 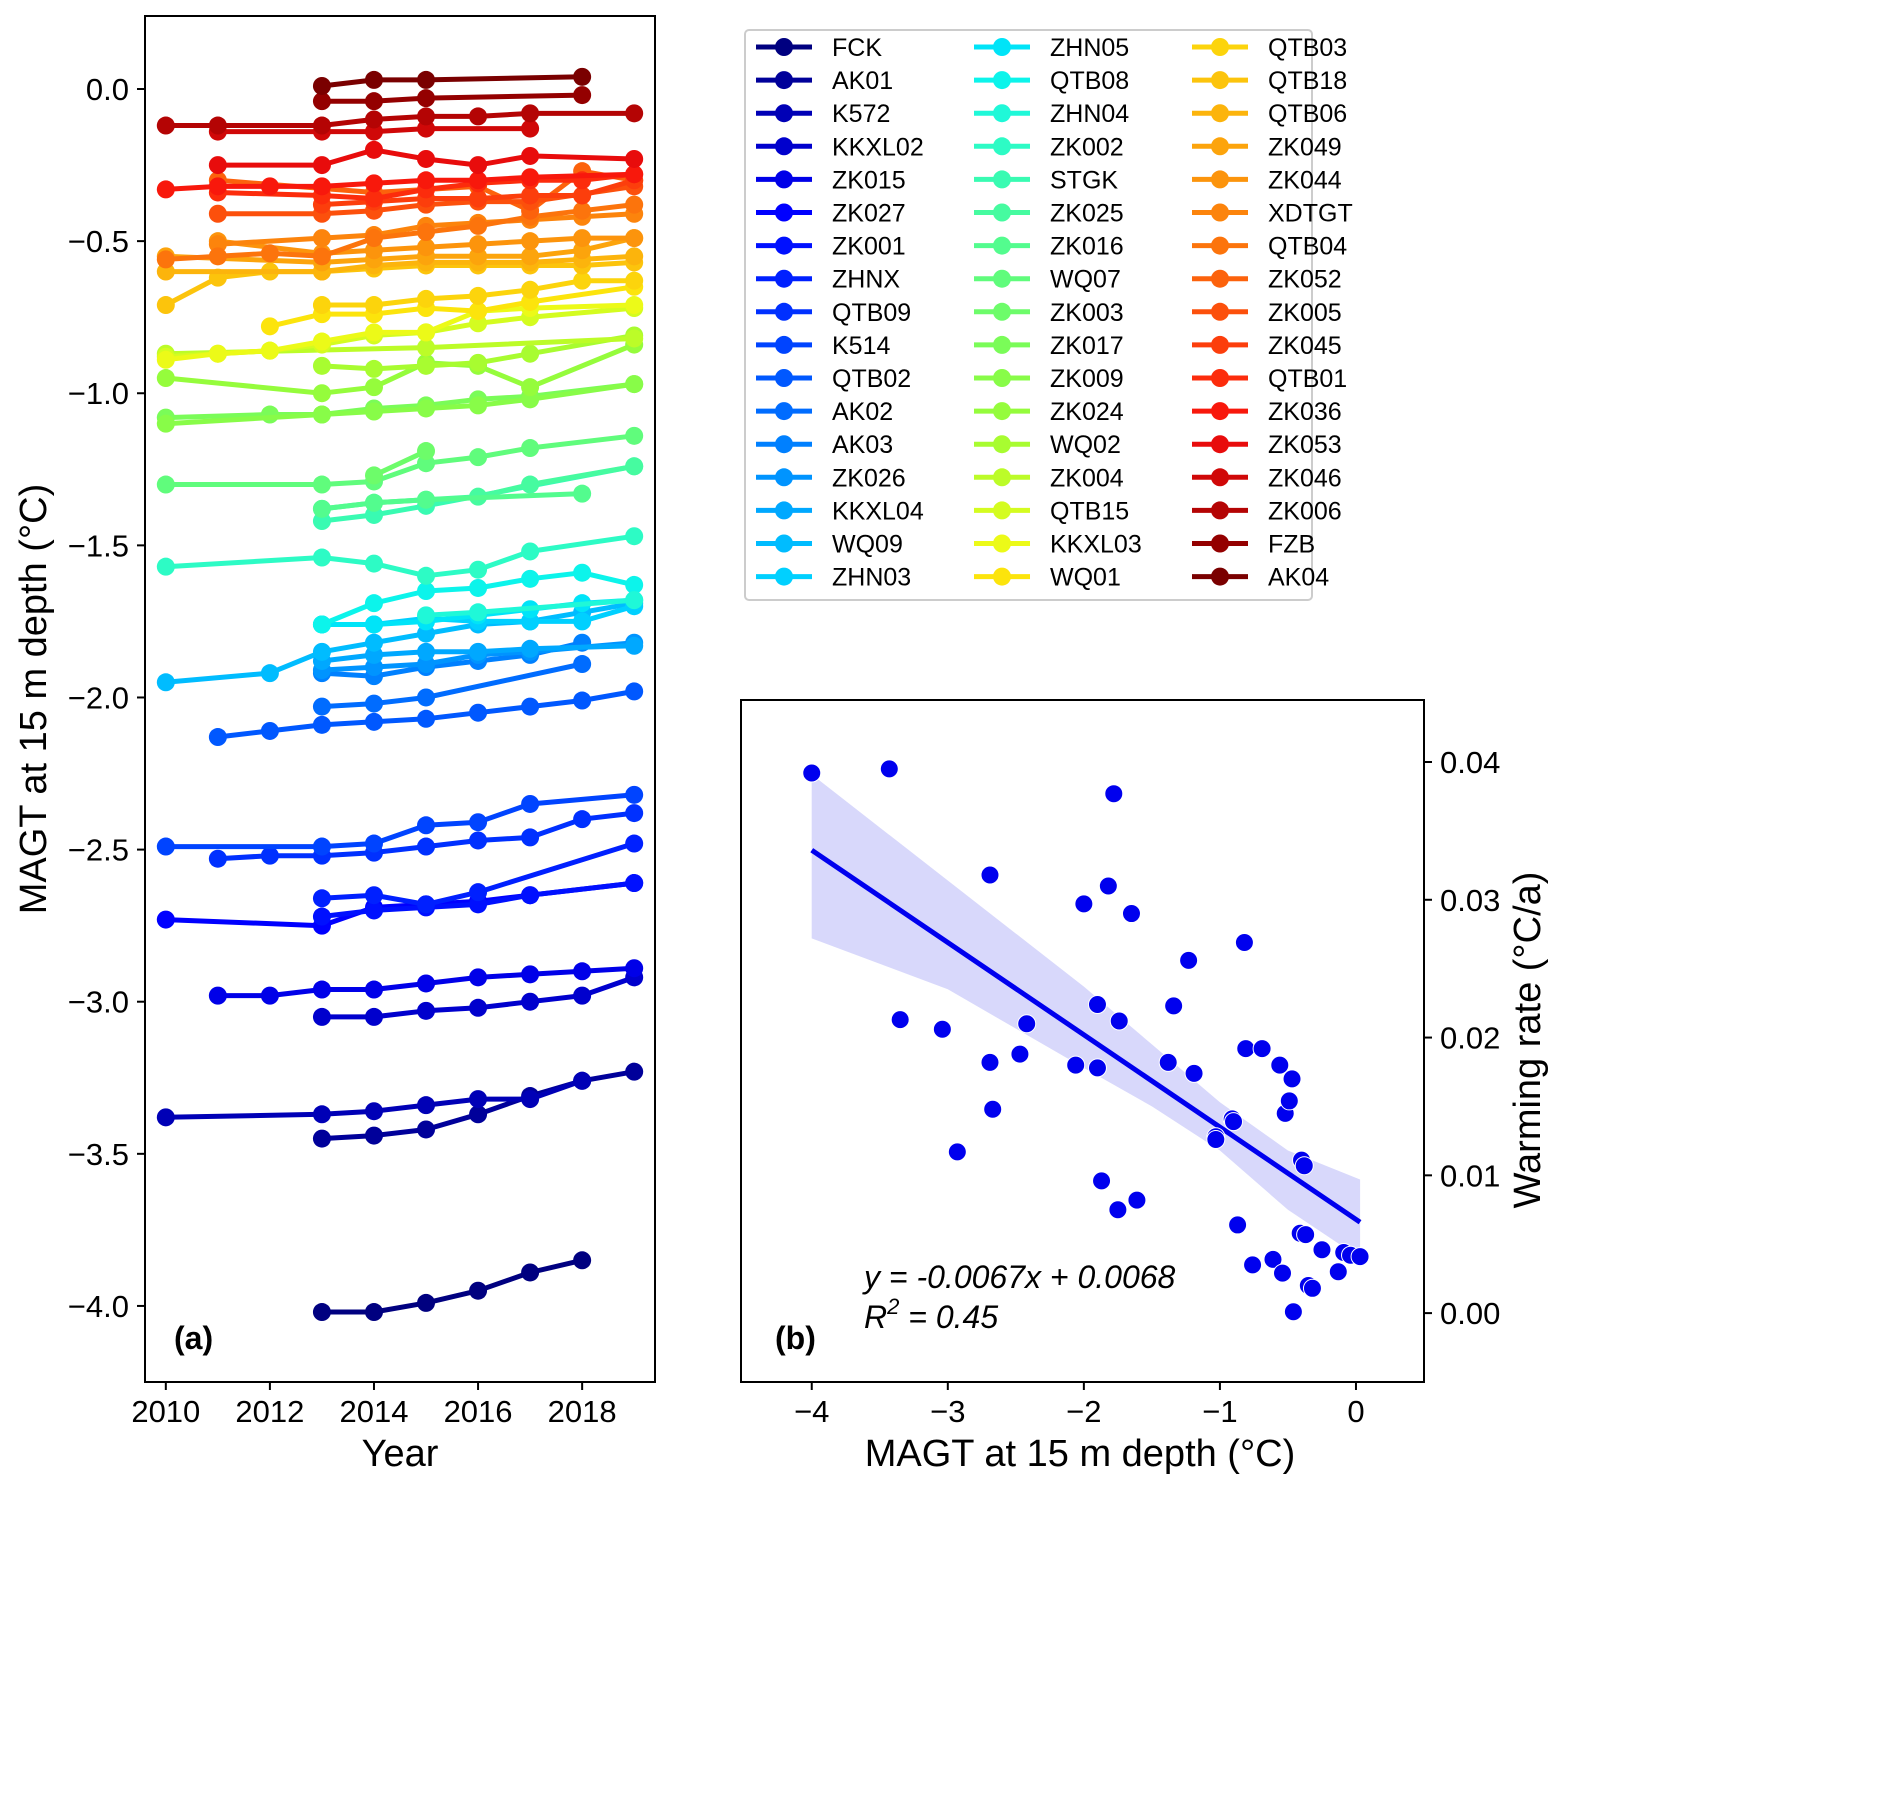 What do you see at coordinates (869, 214) in the screenshot?
I see `legend-label: ZK027` at bounding box center [869, 214].